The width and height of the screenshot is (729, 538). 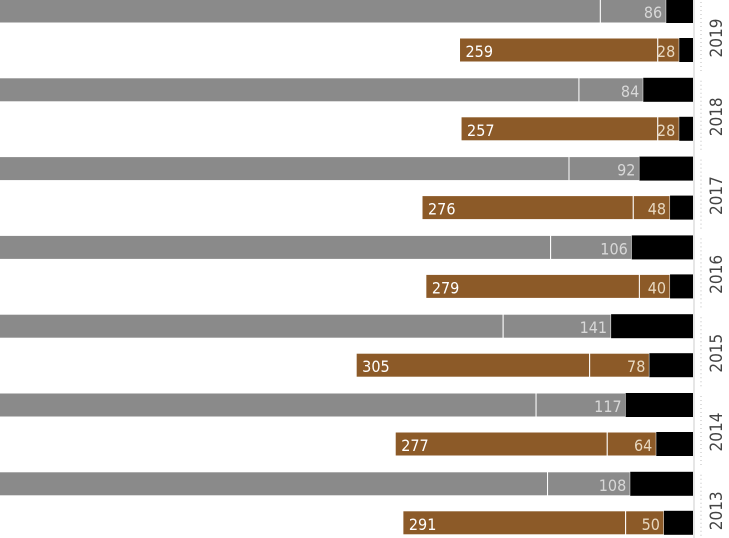 I want to click on year-label-2019: 2019, so click(x=717, y=38).